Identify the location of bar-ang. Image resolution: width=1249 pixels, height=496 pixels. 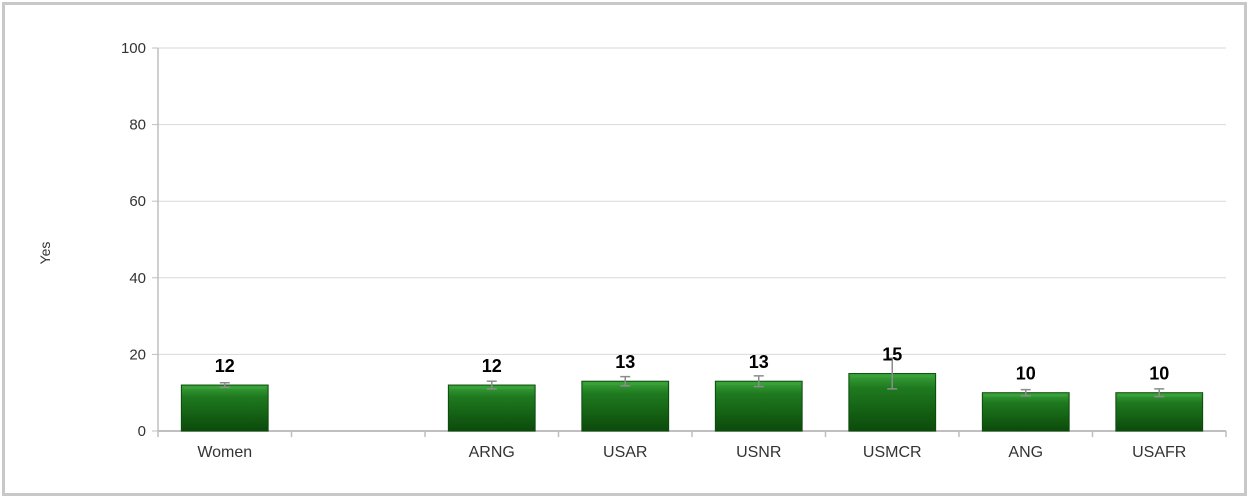
(1025, 412).